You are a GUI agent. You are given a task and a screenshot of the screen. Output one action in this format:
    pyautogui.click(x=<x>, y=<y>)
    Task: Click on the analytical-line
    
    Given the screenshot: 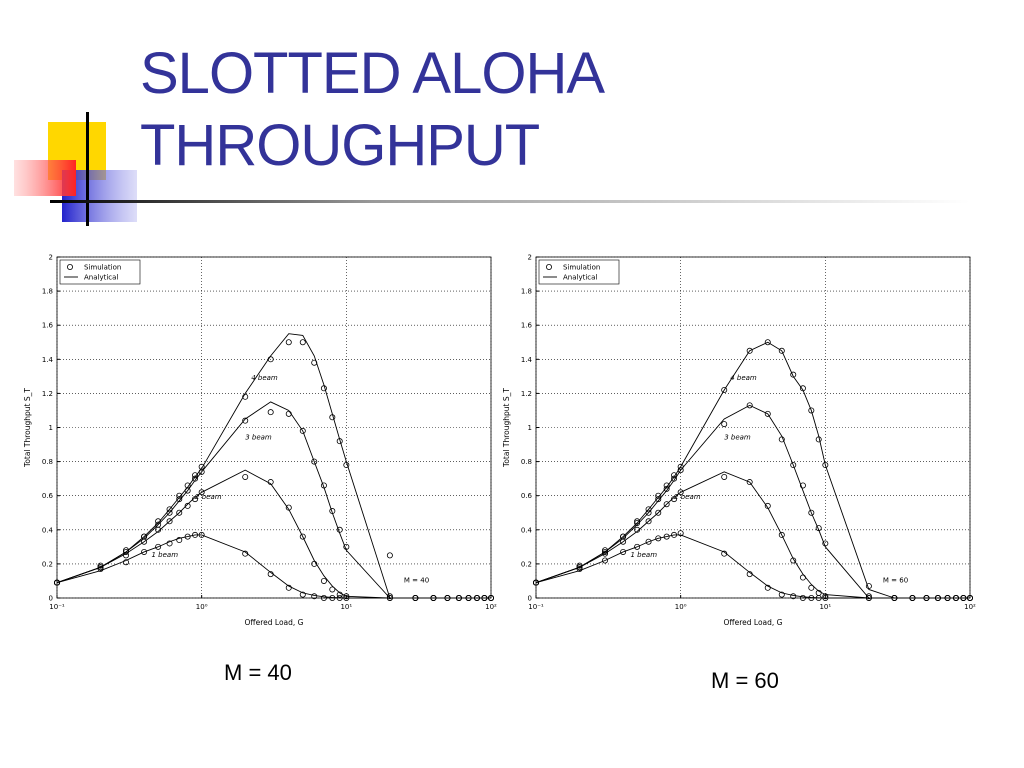 What is the action you would take?
    pyautogui.click(x=752, y=470)
    